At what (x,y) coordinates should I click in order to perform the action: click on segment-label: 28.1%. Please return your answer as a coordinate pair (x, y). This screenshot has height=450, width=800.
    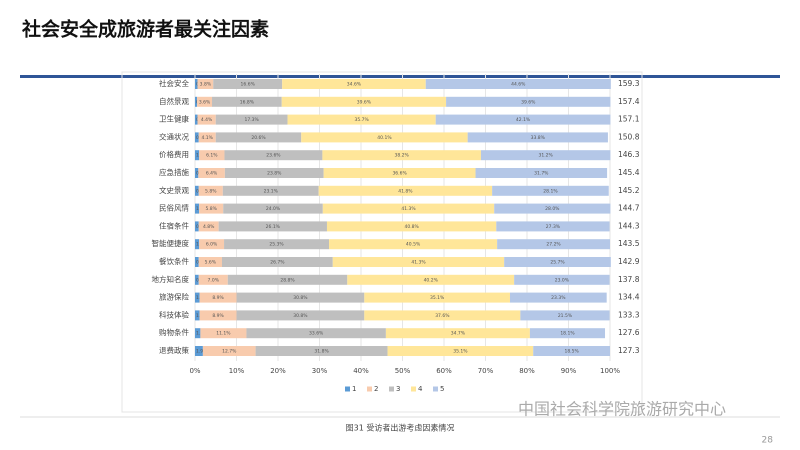
    Looking at the image, I should click on (550, 191).